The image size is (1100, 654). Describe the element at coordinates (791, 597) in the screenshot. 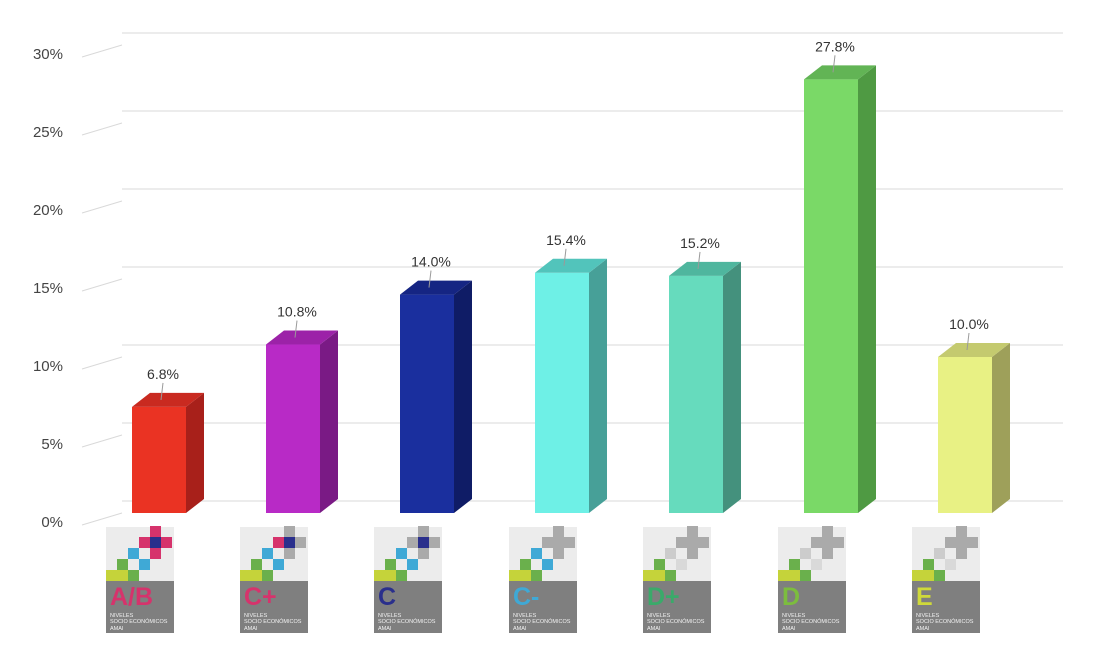

I see `logo-letter: D` at that location.